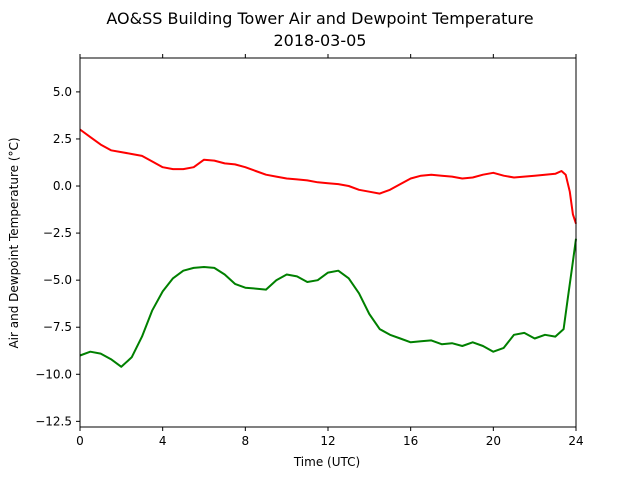 This screenshot has width=640, height=480. Describe the element at coordinates (80, 441) in the screenshot. I see `x-tick-label: 0` at that location.